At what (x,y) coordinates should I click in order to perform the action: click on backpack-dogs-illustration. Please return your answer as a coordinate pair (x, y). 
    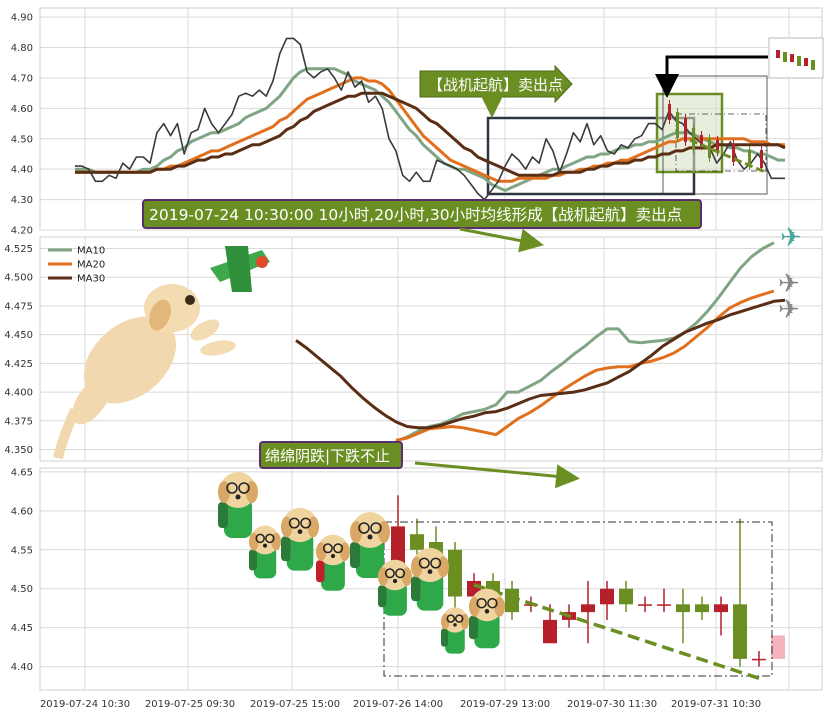
    Looking at the image, I should click on (361, 563).